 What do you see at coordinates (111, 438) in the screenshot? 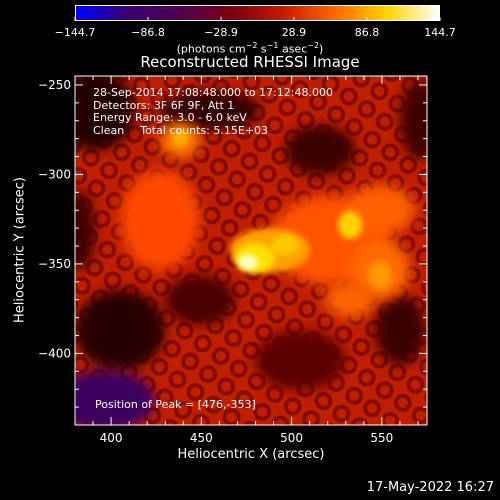
I see `x-tick-label: 400` at bounding box center [111, 438].